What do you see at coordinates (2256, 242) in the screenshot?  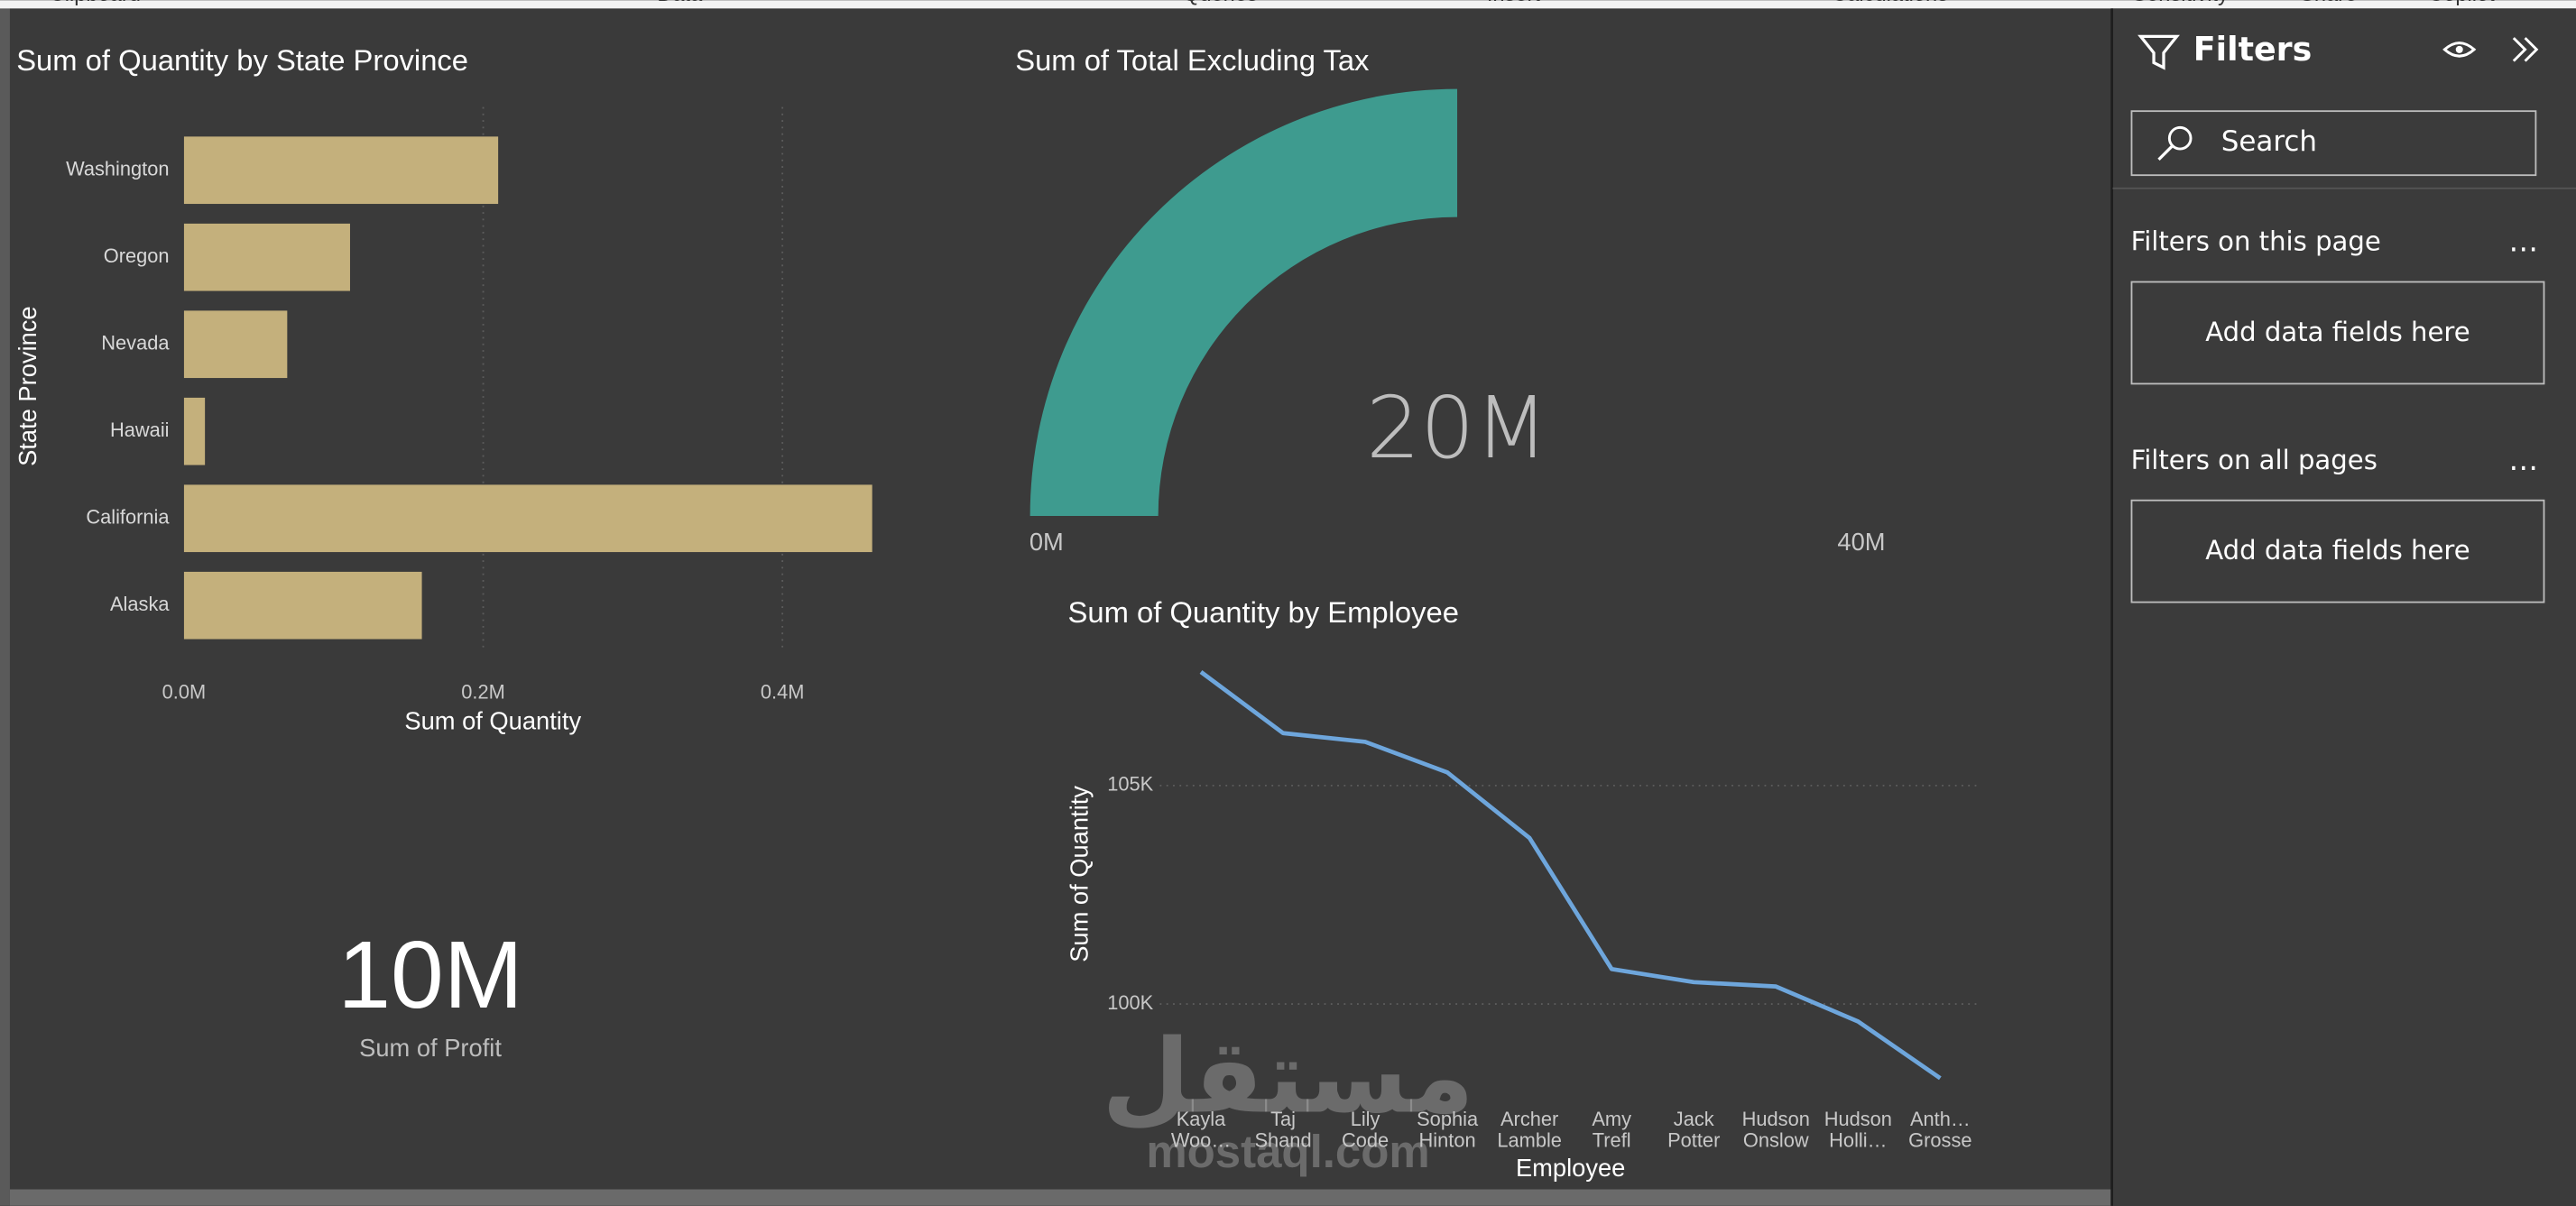 I see `section-title: Filters on this page` at bounding box center [2256, 242].